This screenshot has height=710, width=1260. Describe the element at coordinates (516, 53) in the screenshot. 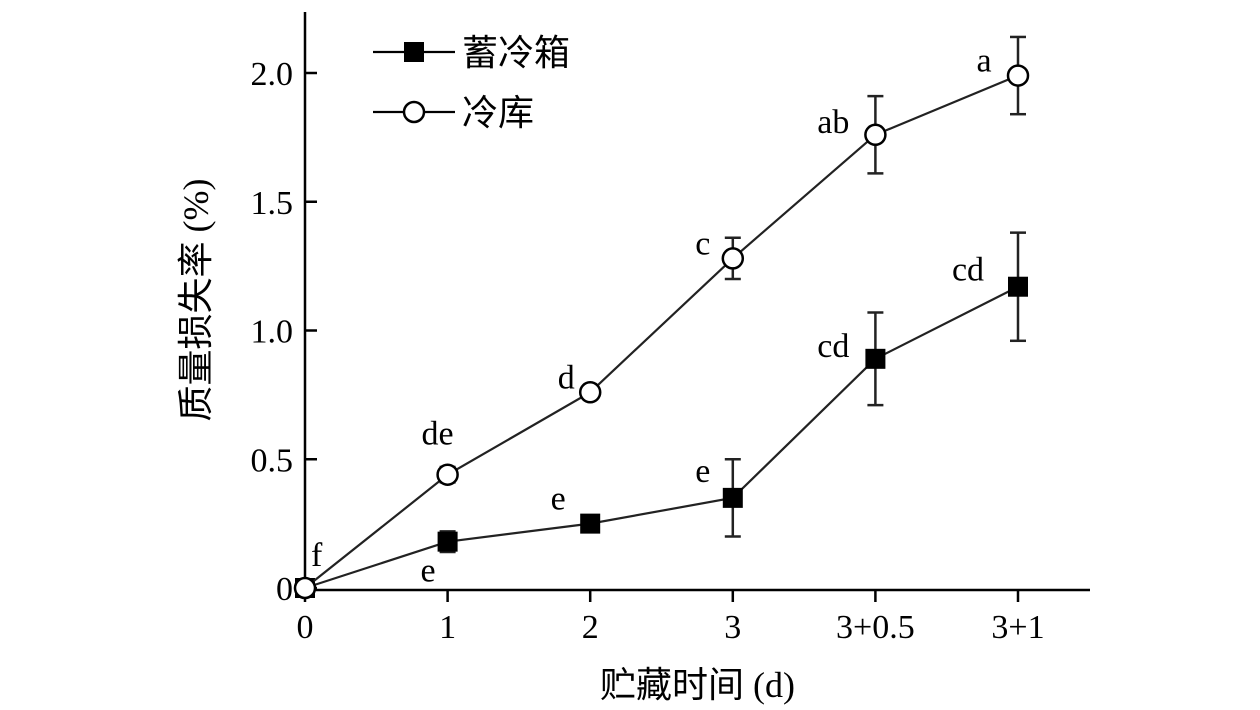

I see `legend-label: 蓄冷箱` at that location.